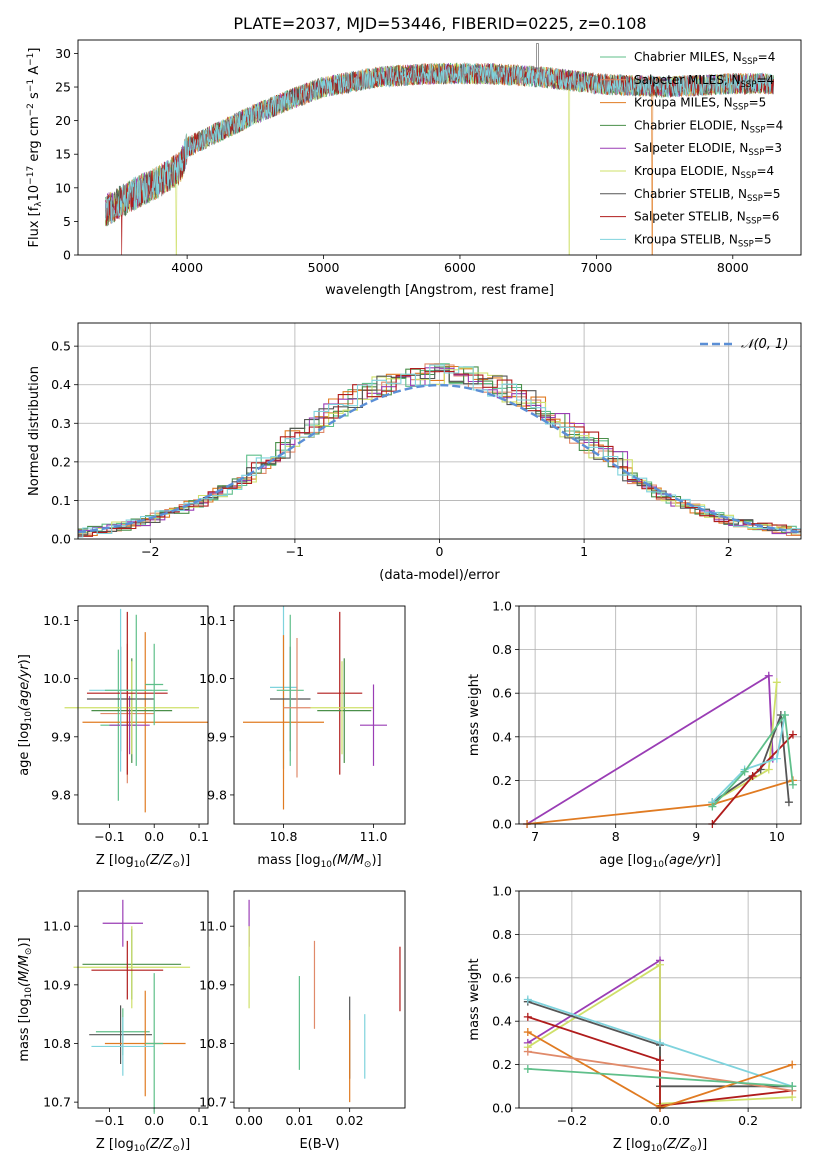 Image resolution: width=819 pixels, height=1170 pixels. Describe the element at coordinates (748, 1120) in the screenshot. I see `x-tick-label: 0.2` at that location.